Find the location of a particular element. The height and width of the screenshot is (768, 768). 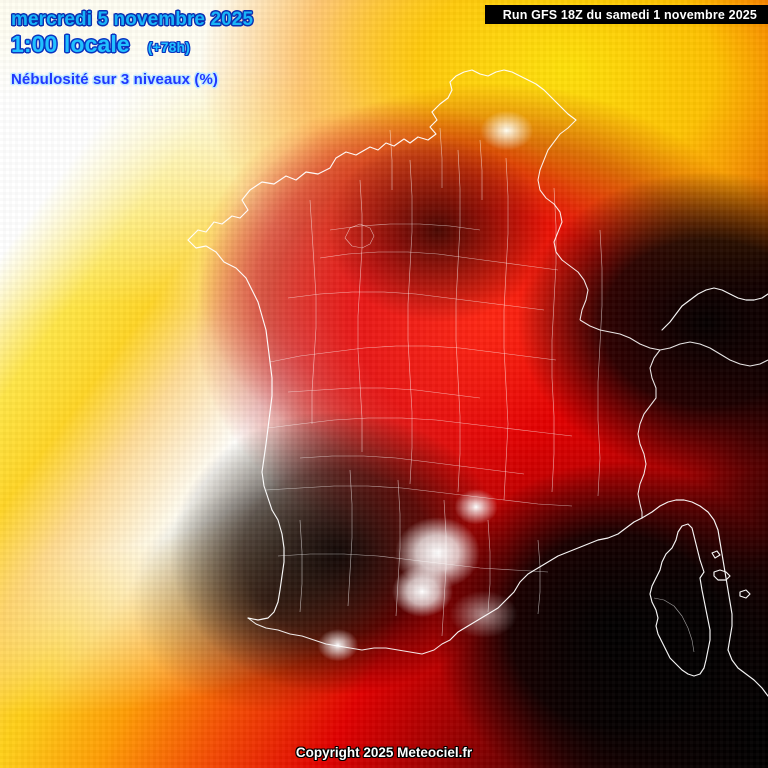

coastline-aquitaine is located at coordinates (266, 565).